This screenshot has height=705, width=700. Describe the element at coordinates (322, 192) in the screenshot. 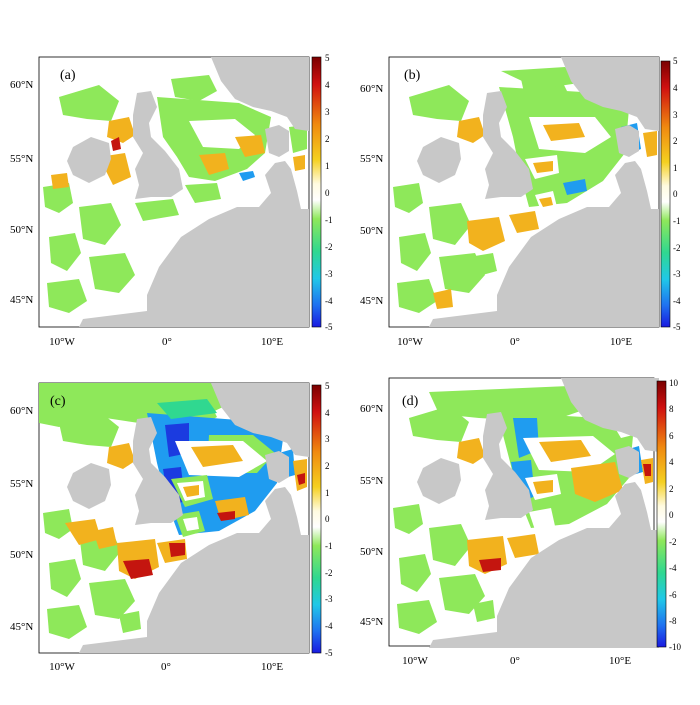

I see `panel-a-colorbar: 5 4 3 2 1 0 -1 -2 -3 -4 -5` at that location.